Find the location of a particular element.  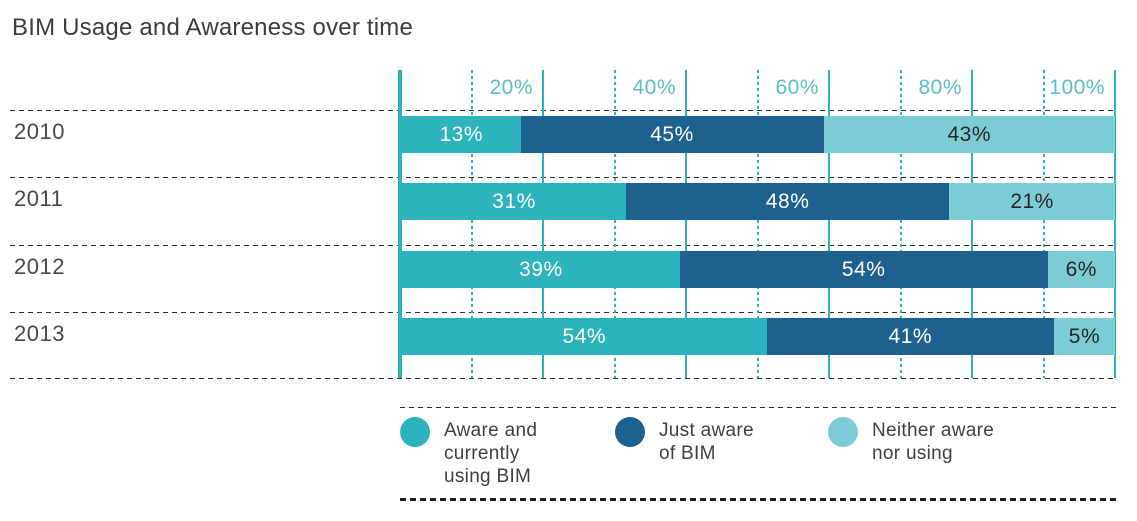

legend-entry-line: Neither aware is located at coordinates (933, 430).